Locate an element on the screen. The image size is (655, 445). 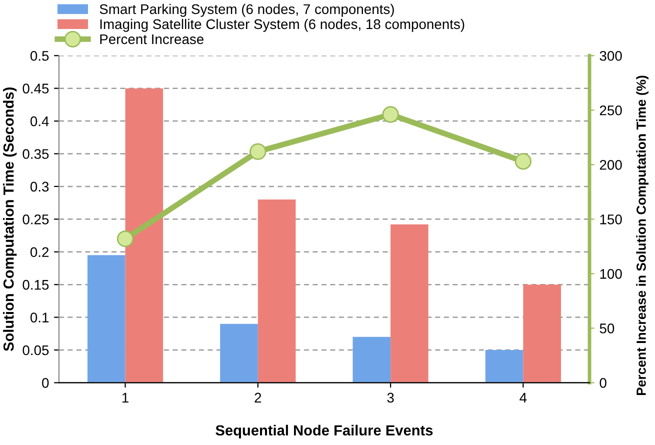
y-tick-label: 0 is located at coordinates (45, 383).